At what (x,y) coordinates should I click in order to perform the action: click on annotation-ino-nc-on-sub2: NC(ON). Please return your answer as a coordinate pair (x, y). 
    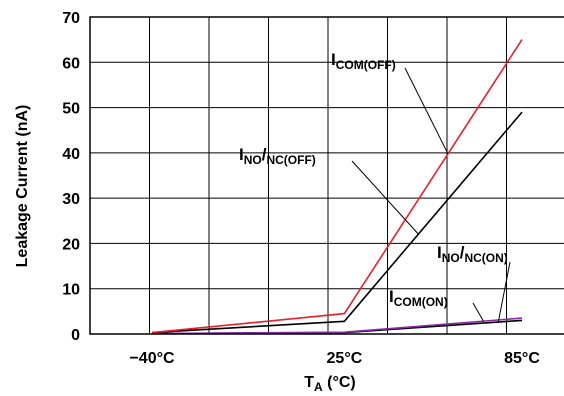
    Looking at the image, I should click on (485, 258).